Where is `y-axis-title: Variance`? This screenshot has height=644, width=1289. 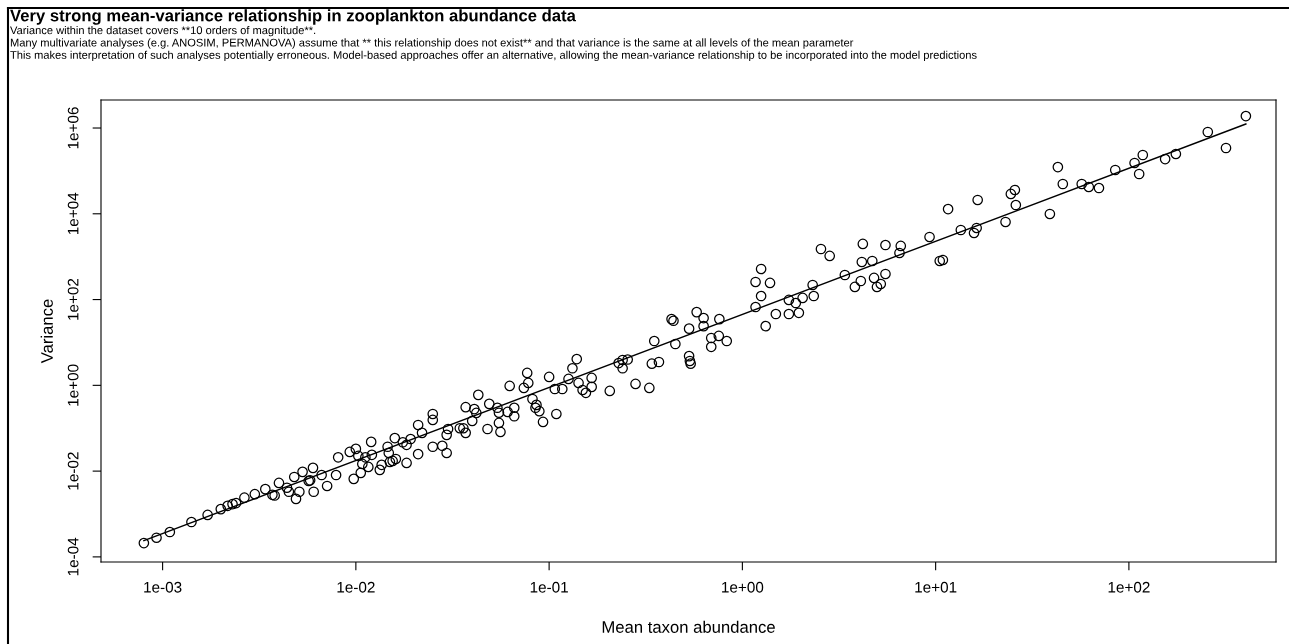
y-axis-title: Variance is located at coordinates (46, 331).